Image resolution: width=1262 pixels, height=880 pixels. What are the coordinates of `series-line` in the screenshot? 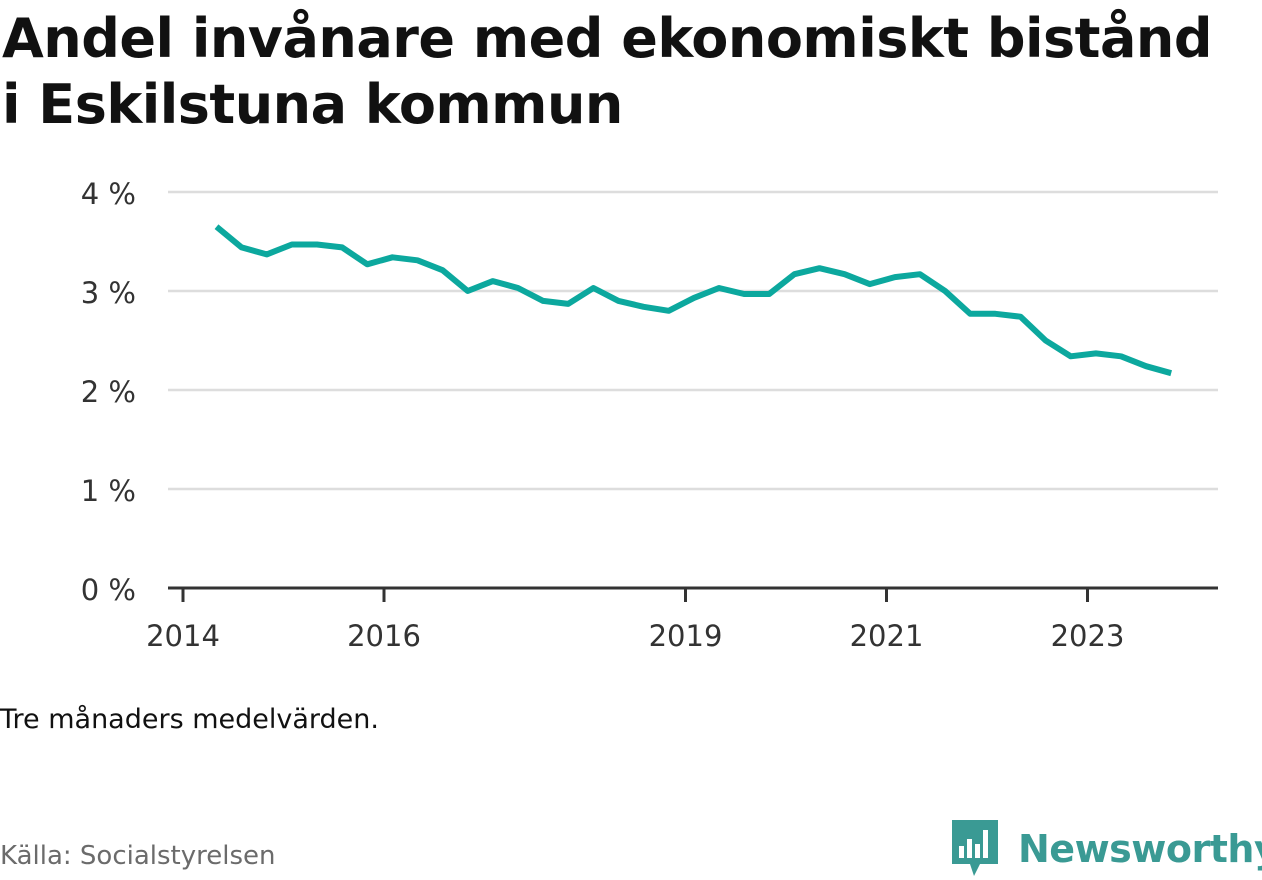 It's located at (693, 300).